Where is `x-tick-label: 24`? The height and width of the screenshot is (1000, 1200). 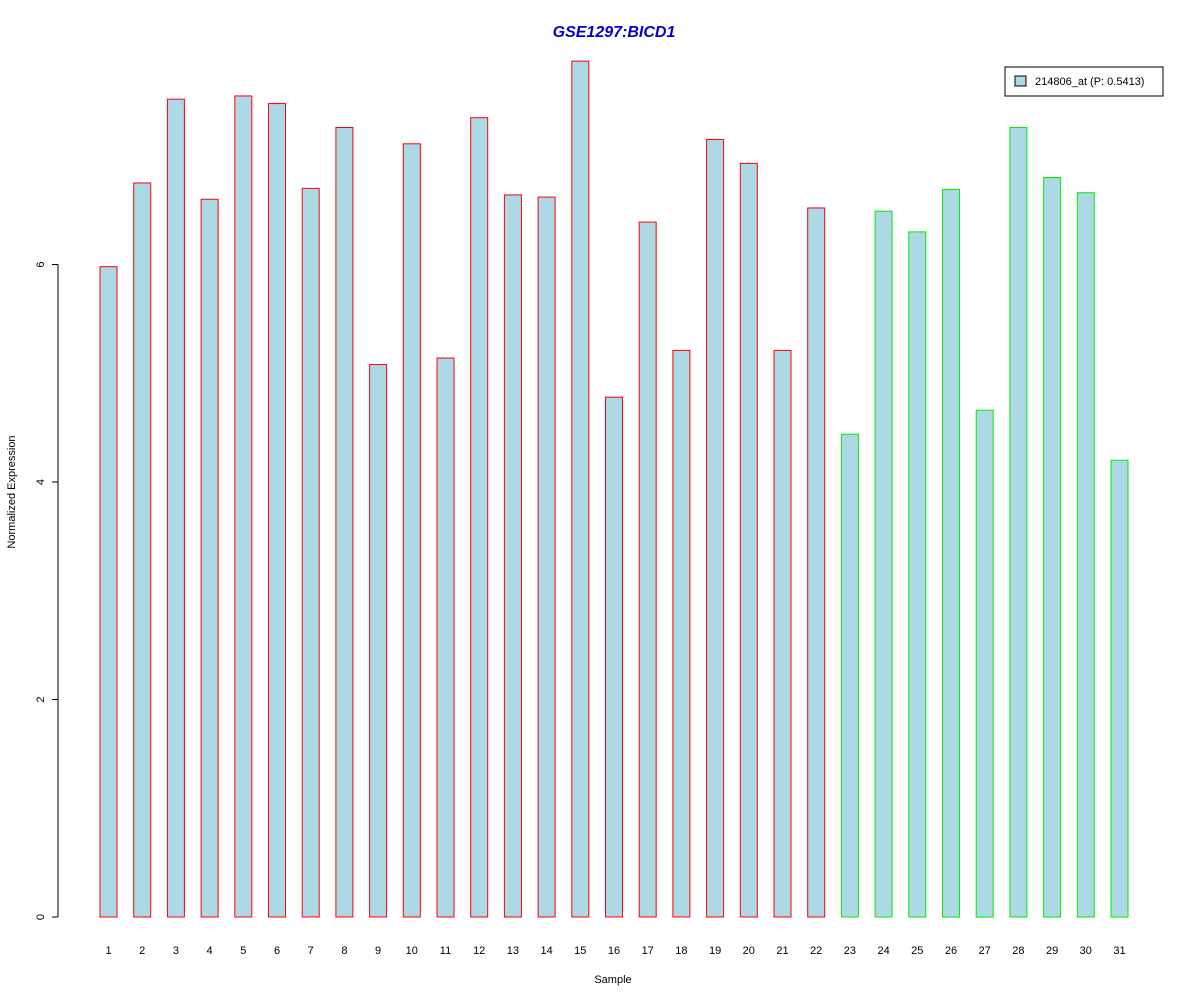 x-tick-label: 24 is located at coordinates (883, 951).